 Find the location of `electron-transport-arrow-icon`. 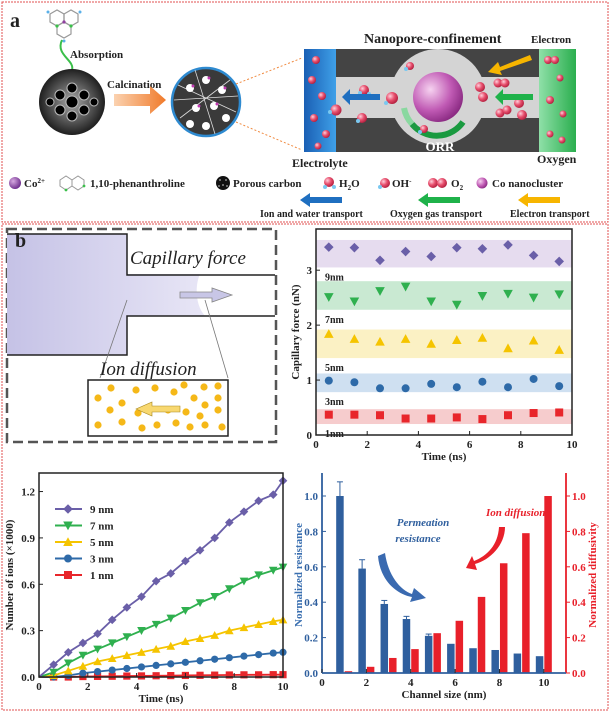

electron-transport-arrow-icon is located at coordinates (510, 65).